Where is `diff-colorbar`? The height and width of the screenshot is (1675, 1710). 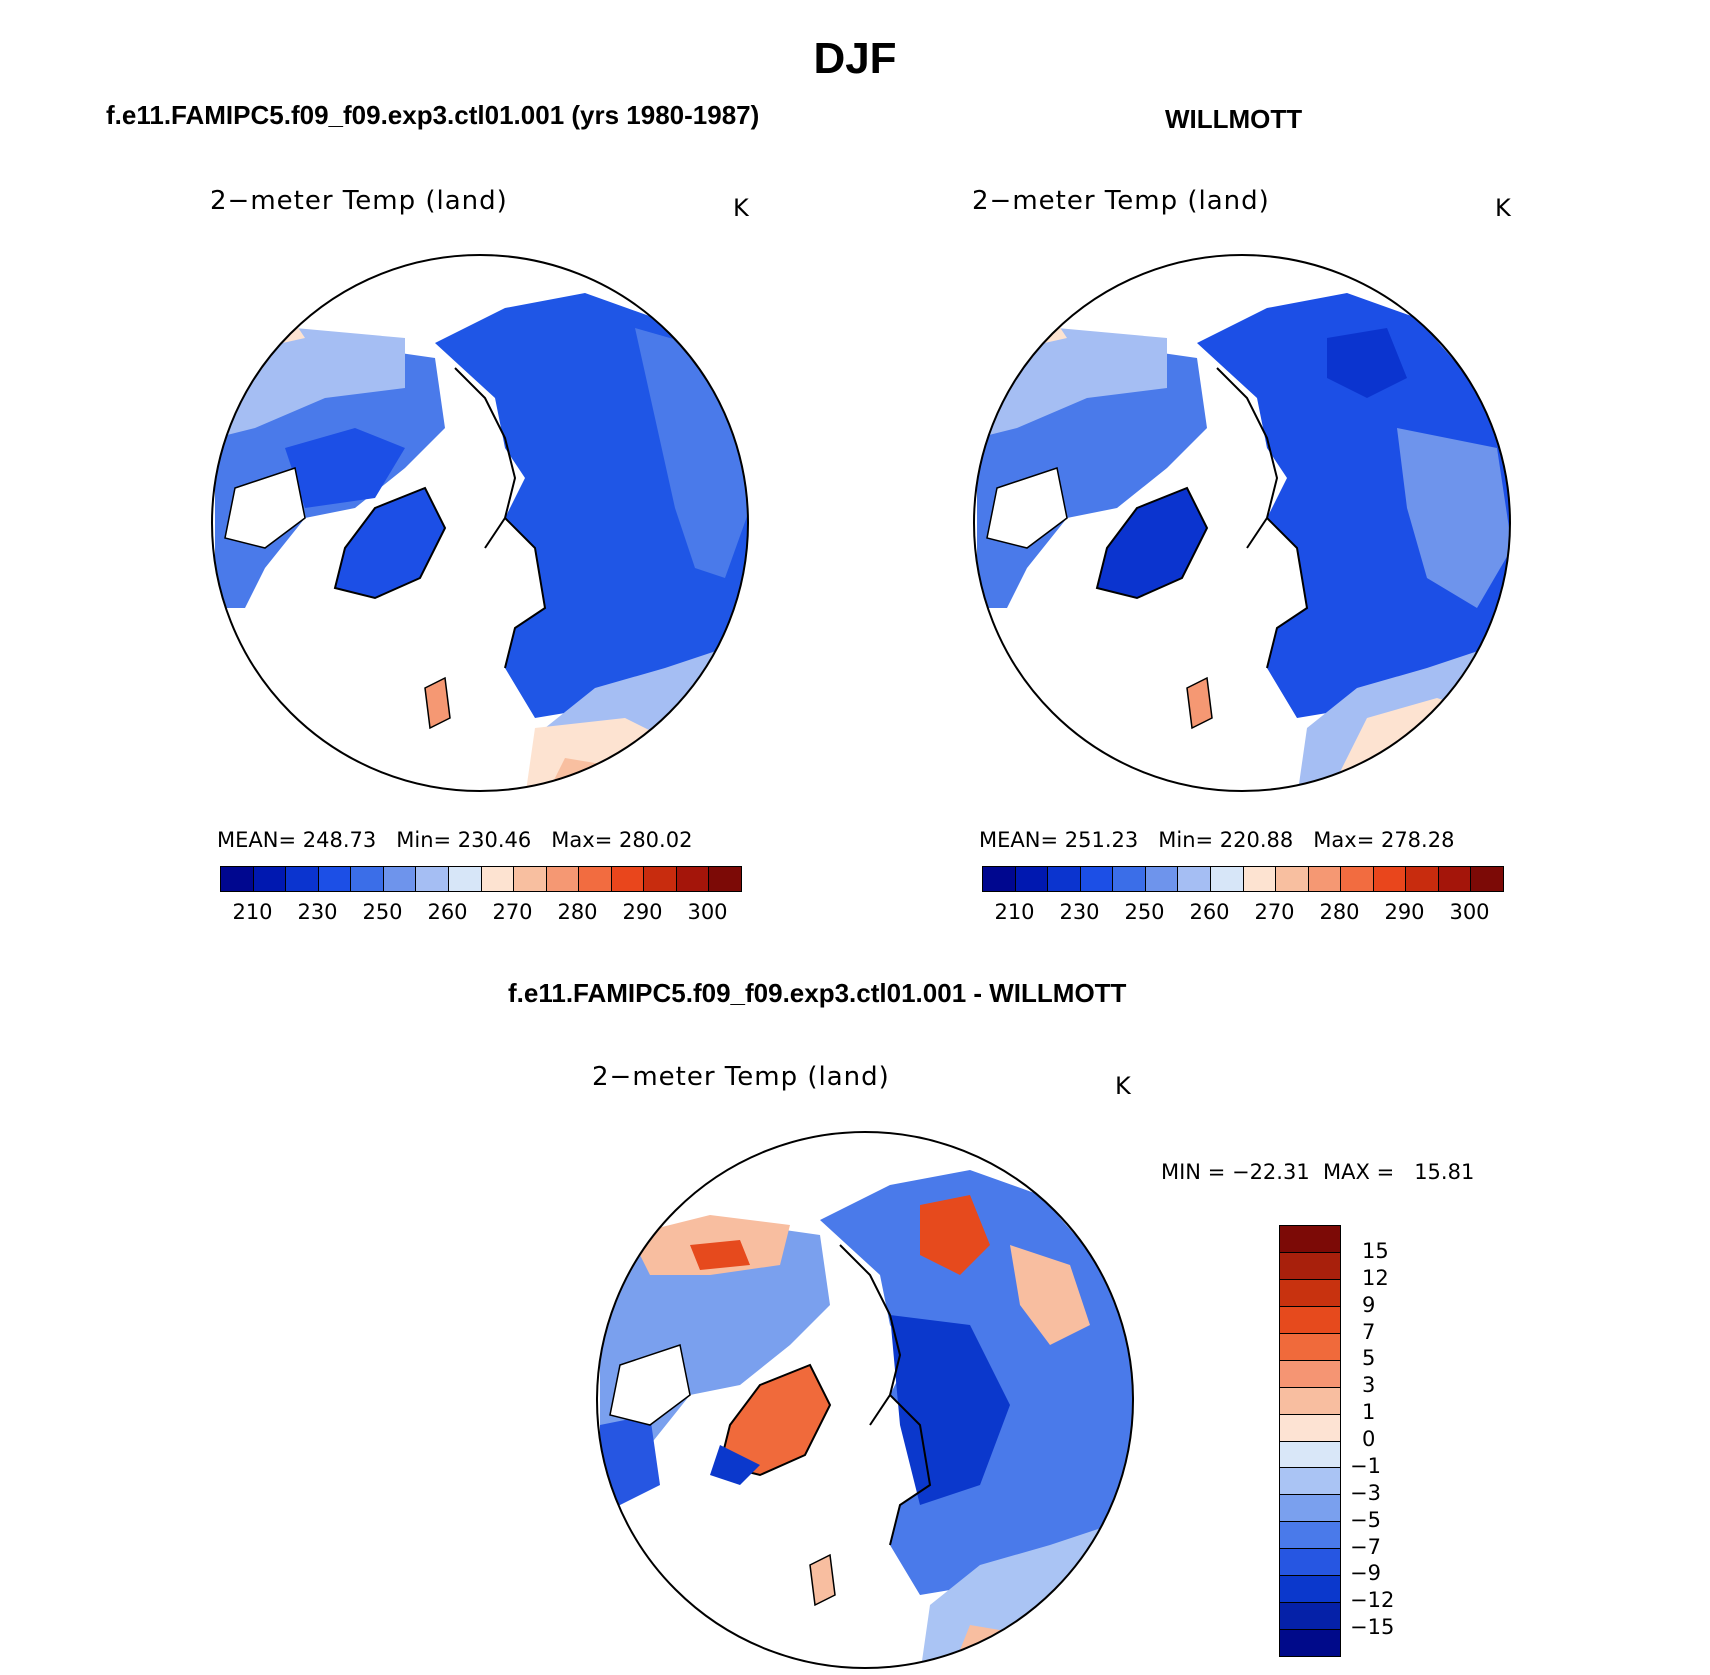
diff-colorbar is located at coordinates (1310, 1441).